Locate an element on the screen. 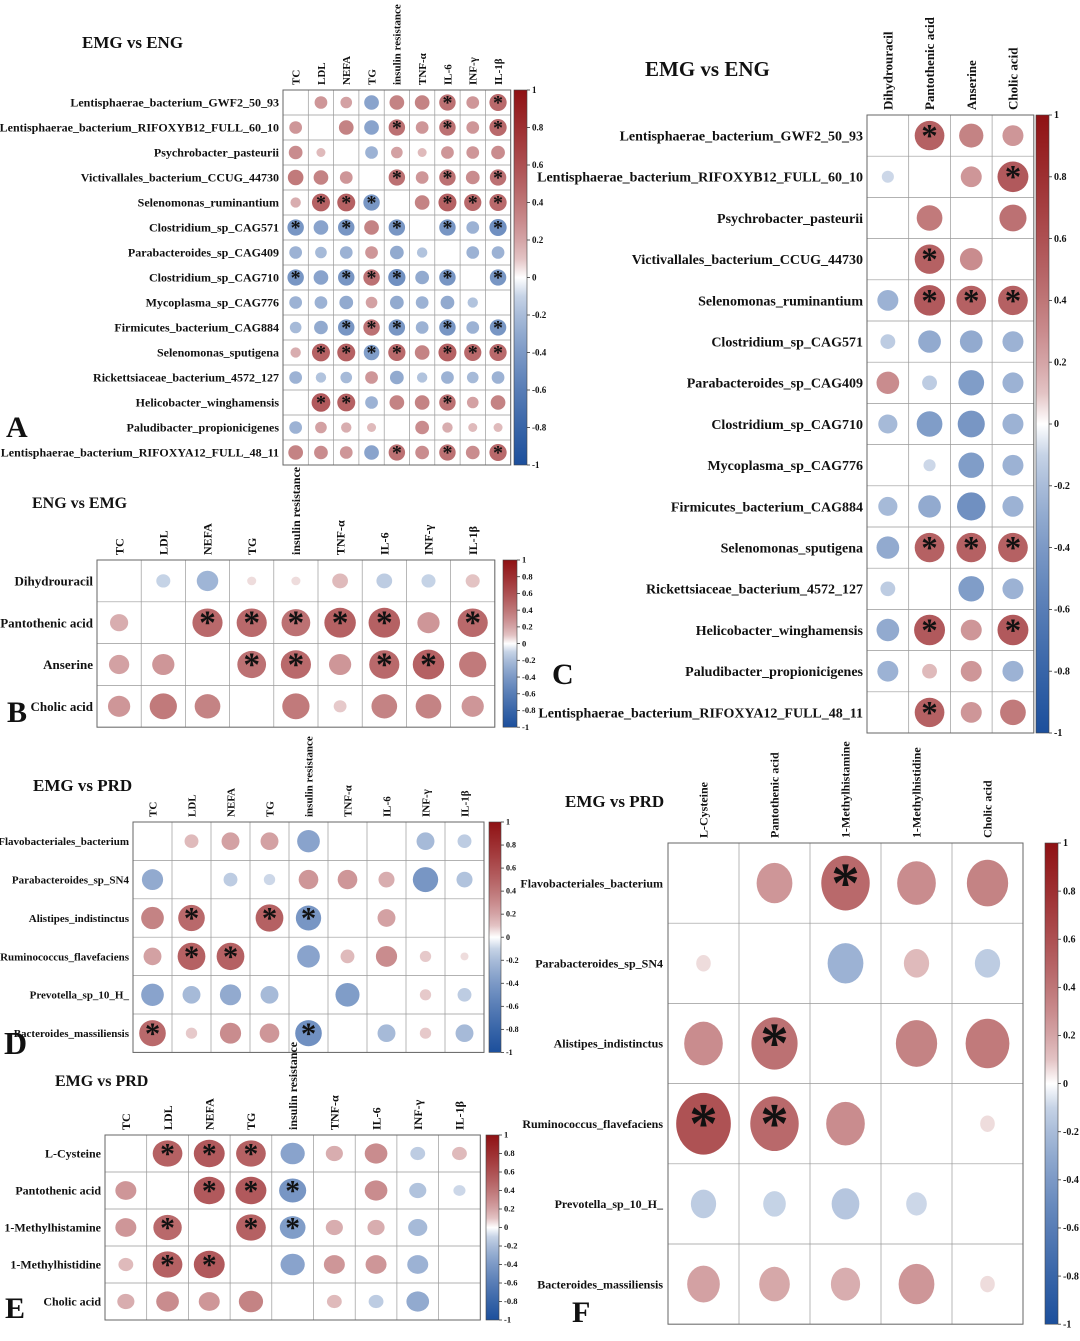 The width and height of the screenshot is (1080, 1341). row-label: Firmicutes_bacterium_CAG884 is located at coordinates (196, 328).